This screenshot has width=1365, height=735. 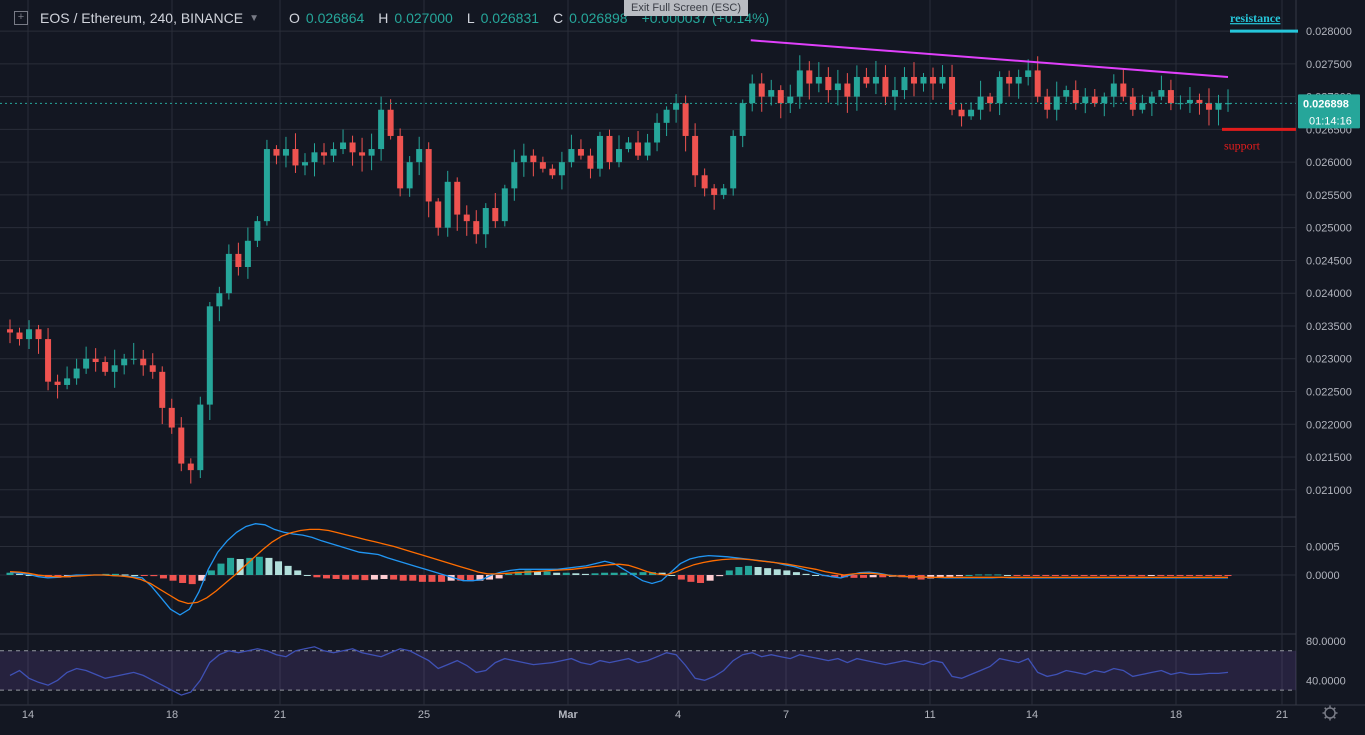 What do you see at coordinates (1323, 548) in the screenshot?
I see `macd-tick-label: 0.0005` at bounding box center [1323, 548].